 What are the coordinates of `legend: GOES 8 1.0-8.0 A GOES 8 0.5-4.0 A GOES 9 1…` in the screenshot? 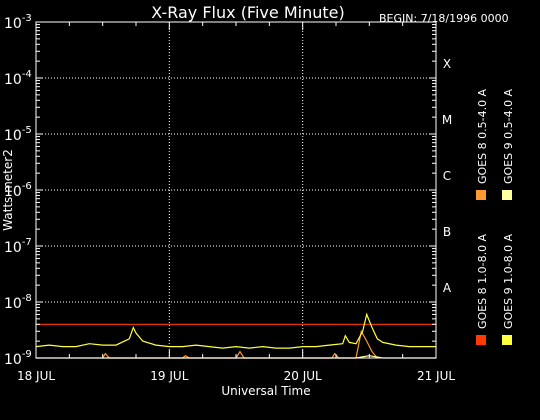 It's located at (495, 216).